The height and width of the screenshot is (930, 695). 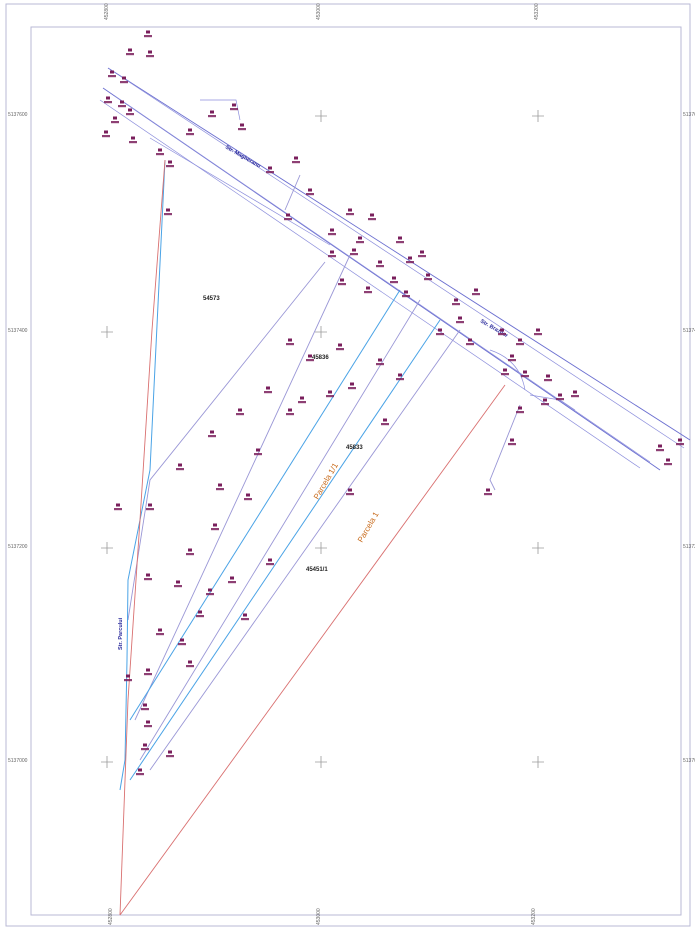 I want to click on left-coord-3: 5137200, so click(x=18, y=547).